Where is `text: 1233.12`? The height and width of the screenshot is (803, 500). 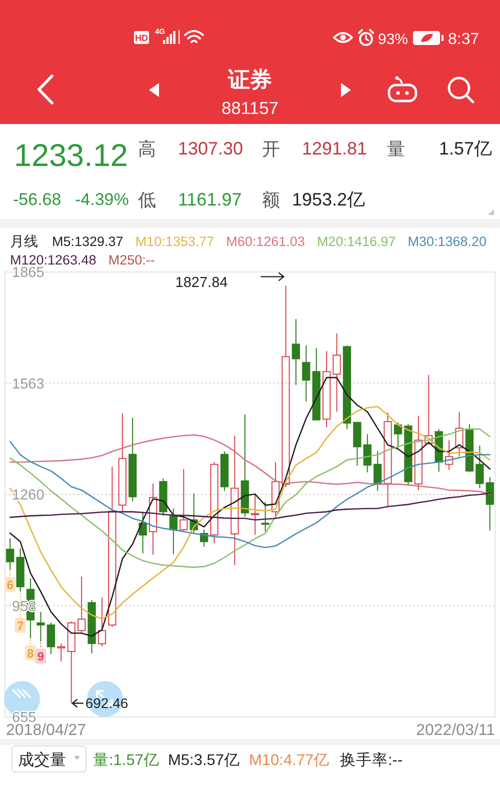
text: 1233.12 is located at coordinates (71, 155).